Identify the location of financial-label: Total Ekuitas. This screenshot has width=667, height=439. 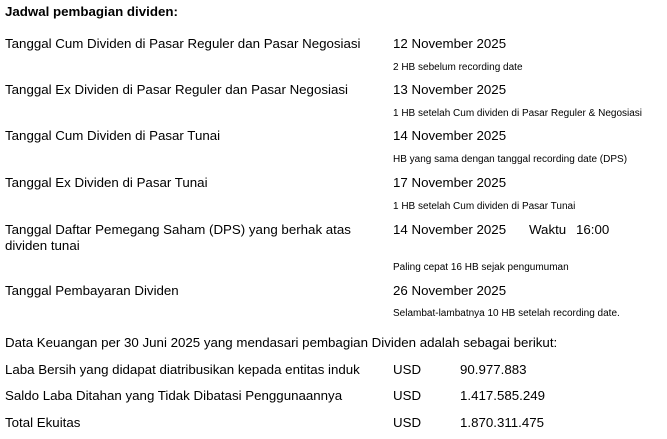
(43, 422).